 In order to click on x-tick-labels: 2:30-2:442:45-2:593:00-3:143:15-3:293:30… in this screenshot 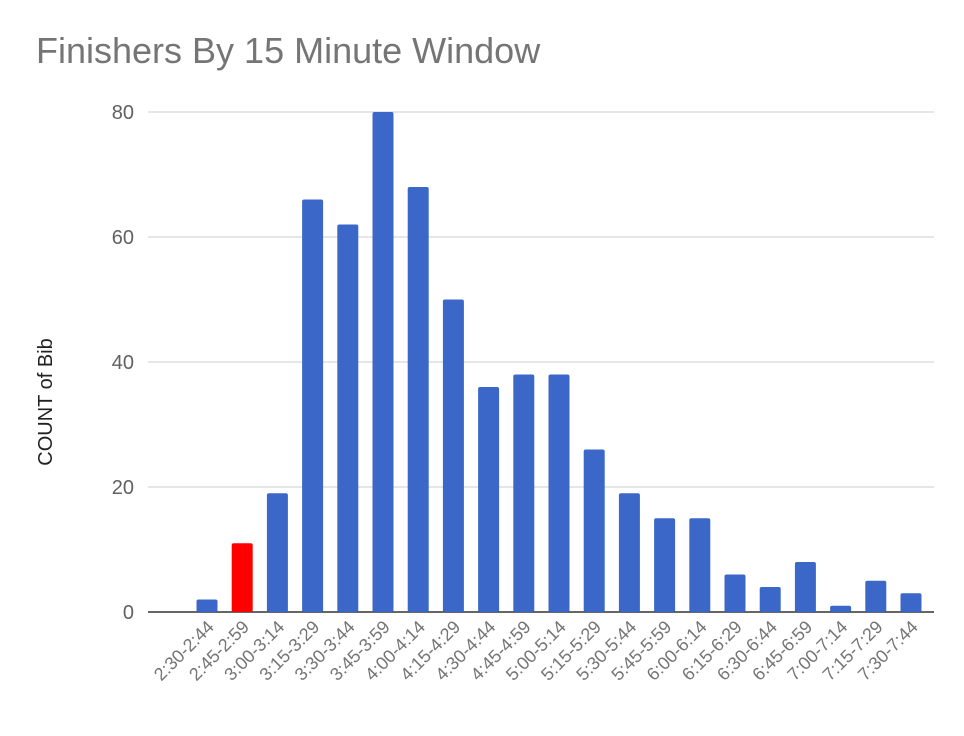, I will do `click(536, 651)`.